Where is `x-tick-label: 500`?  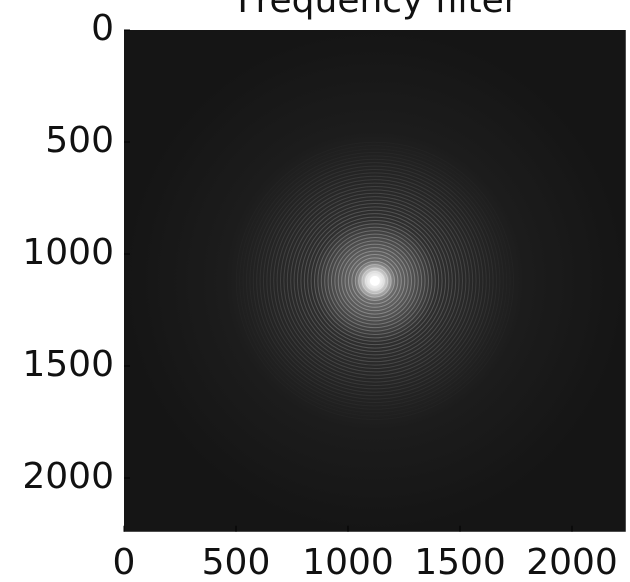
x-tick-label: 500 is located at coordinates (236, 562).